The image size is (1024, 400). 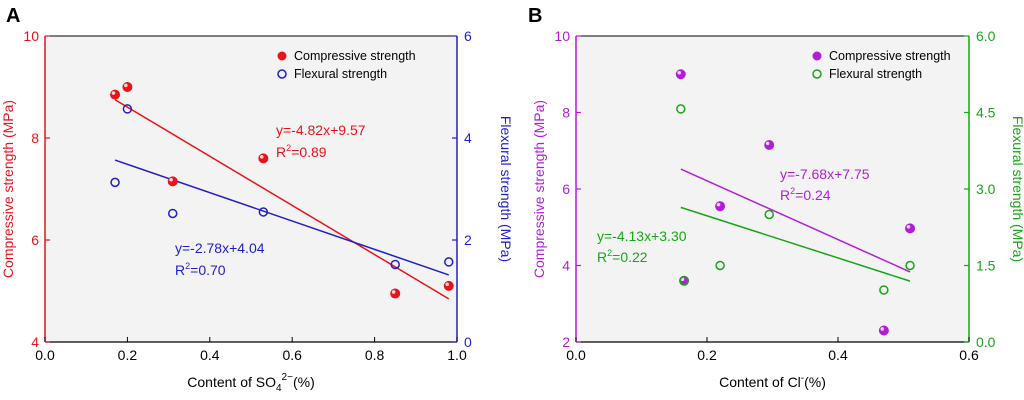 I want to click on fit-equation: y=-2.78x+4.04, so click(x=220, y=248).